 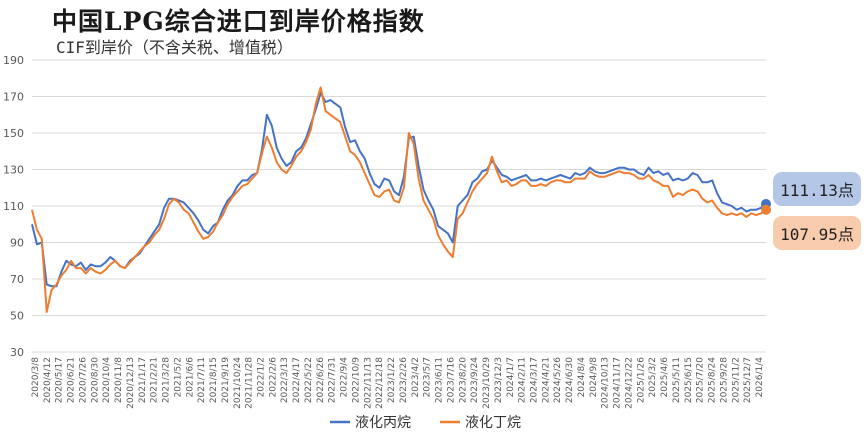 What do you see at coordinates (48, 380) in the screenshot?
I see `x-tick-label: 2020/4/12` at bounding box center [48, 380].